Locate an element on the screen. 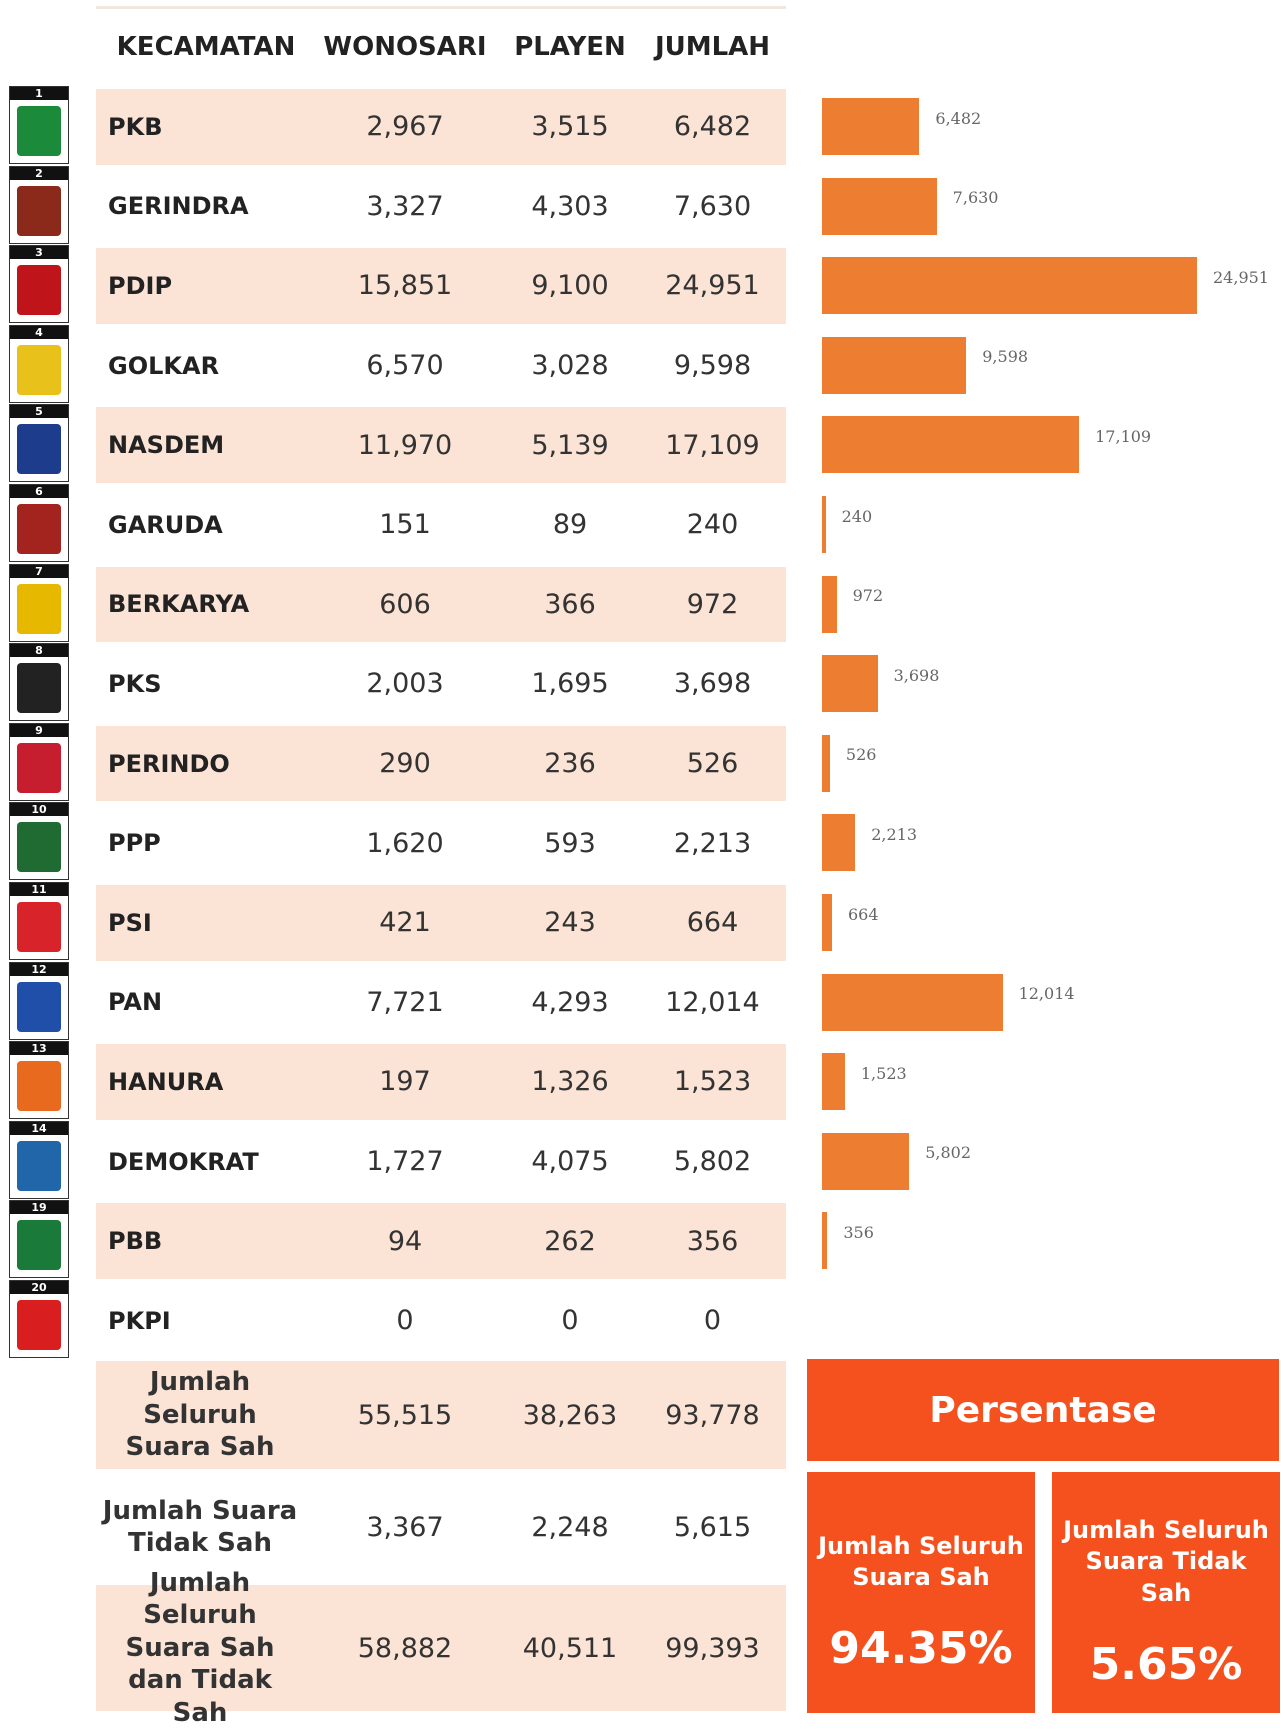 This screenshot has width=1285, height=1729. card-label: Jumlah Seluruh Suara Tidak Sah is located at coordinates (1166, 1561).